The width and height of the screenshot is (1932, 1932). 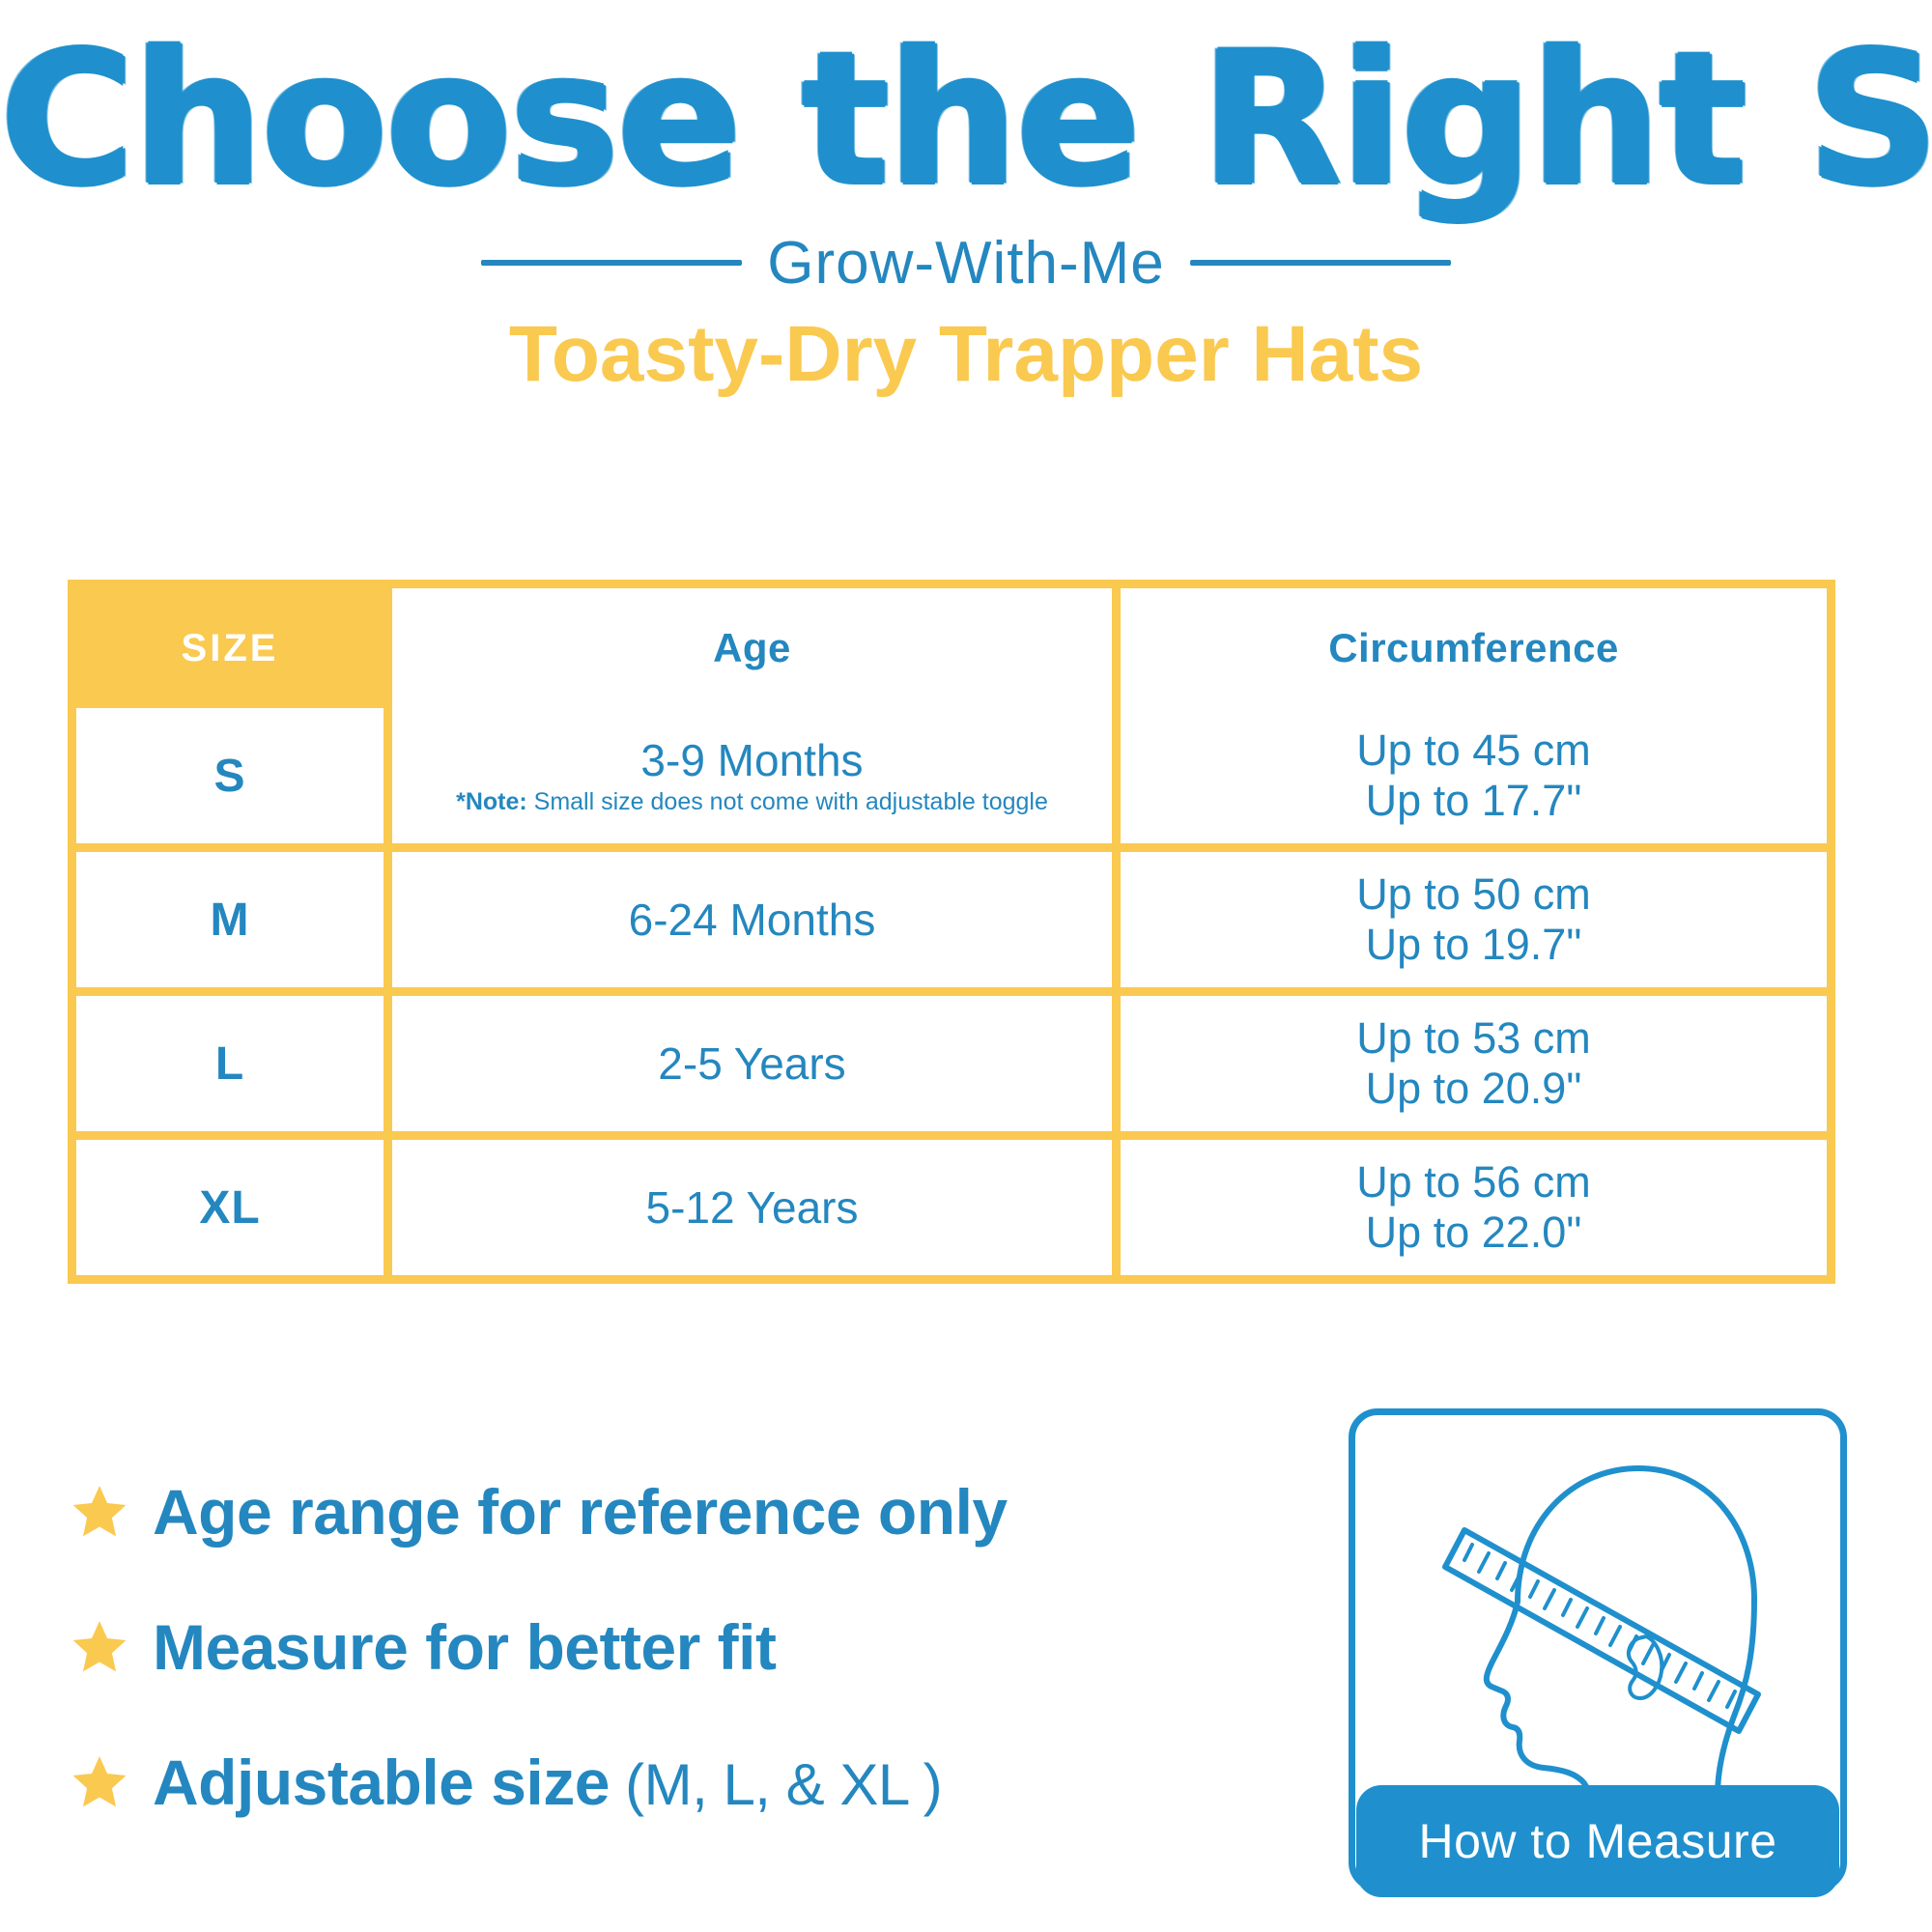 What do you see at coordinates (1320, 263) in the screenshot?
I see `divider-right` at bounding box center [1320, 263].